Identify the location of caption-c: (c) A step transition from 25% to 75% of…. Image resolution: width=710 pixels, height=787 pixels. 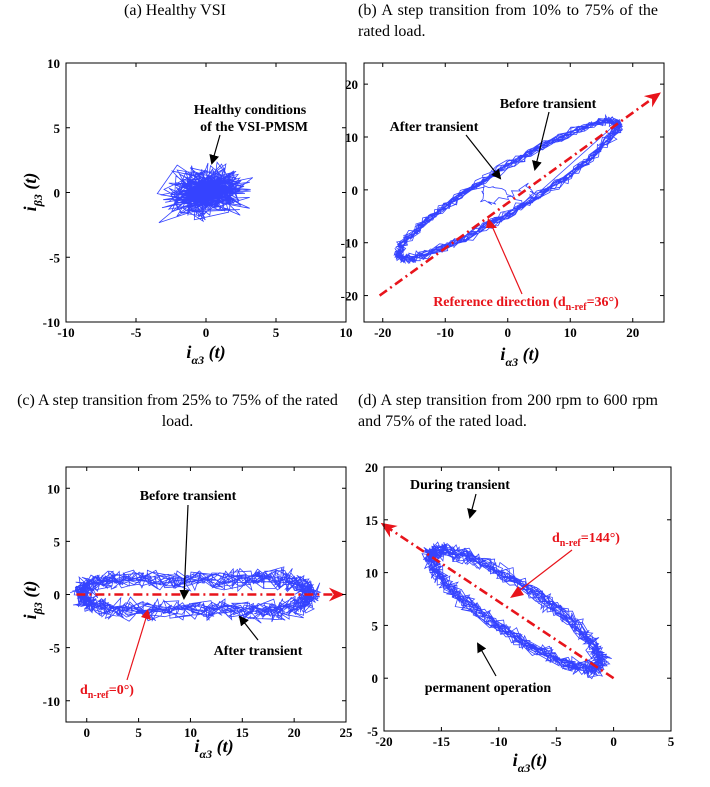
(177, 411).